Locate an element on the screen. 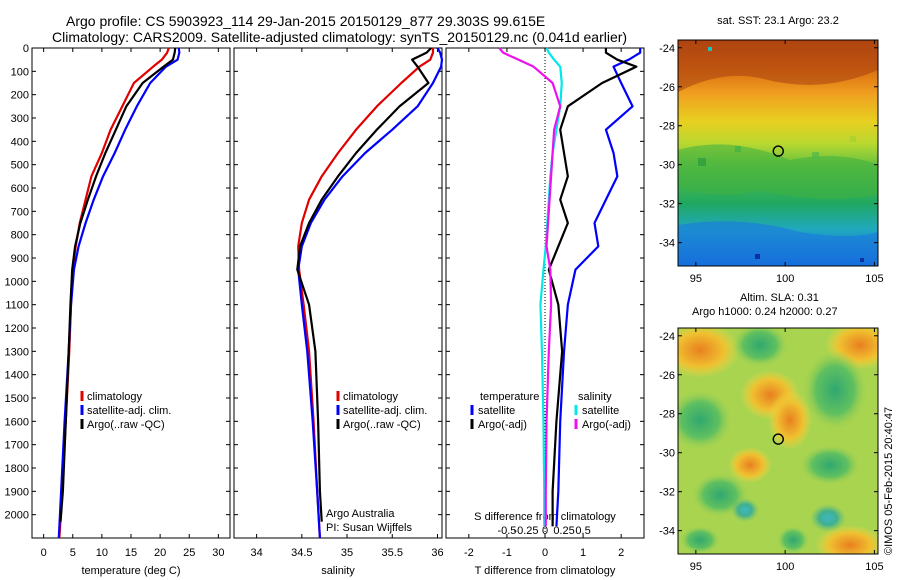 The image size is (900, 580). panel-annotation: Argo Australia is located at coordinates (360, 514).